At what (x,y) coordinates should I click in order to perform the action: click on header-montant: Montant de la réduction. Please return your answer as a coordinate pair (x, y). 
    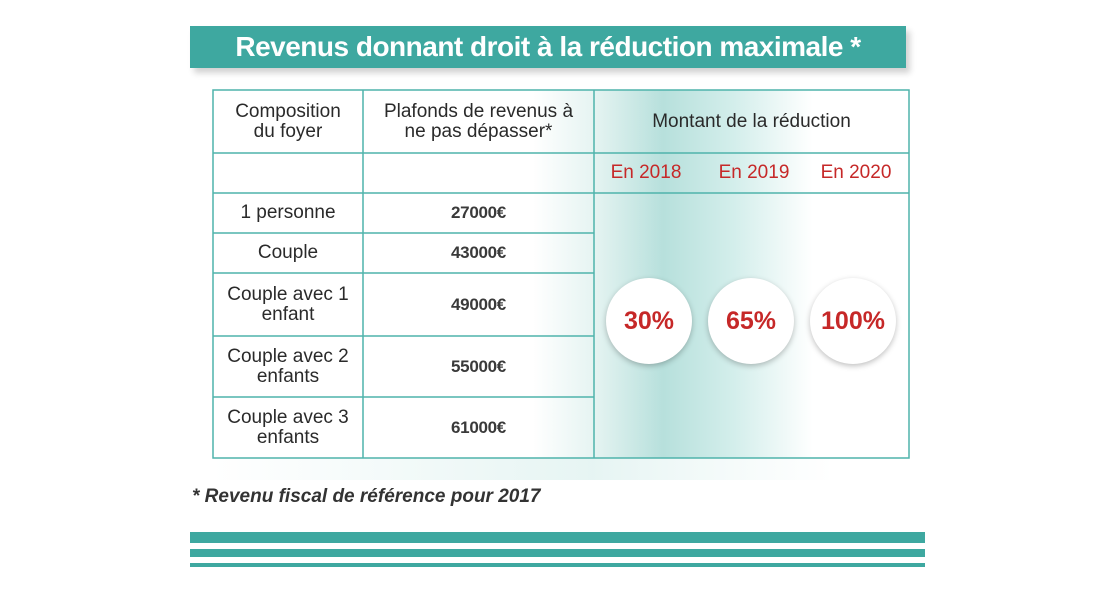
    Looking at the image, I should click on (751, 121).